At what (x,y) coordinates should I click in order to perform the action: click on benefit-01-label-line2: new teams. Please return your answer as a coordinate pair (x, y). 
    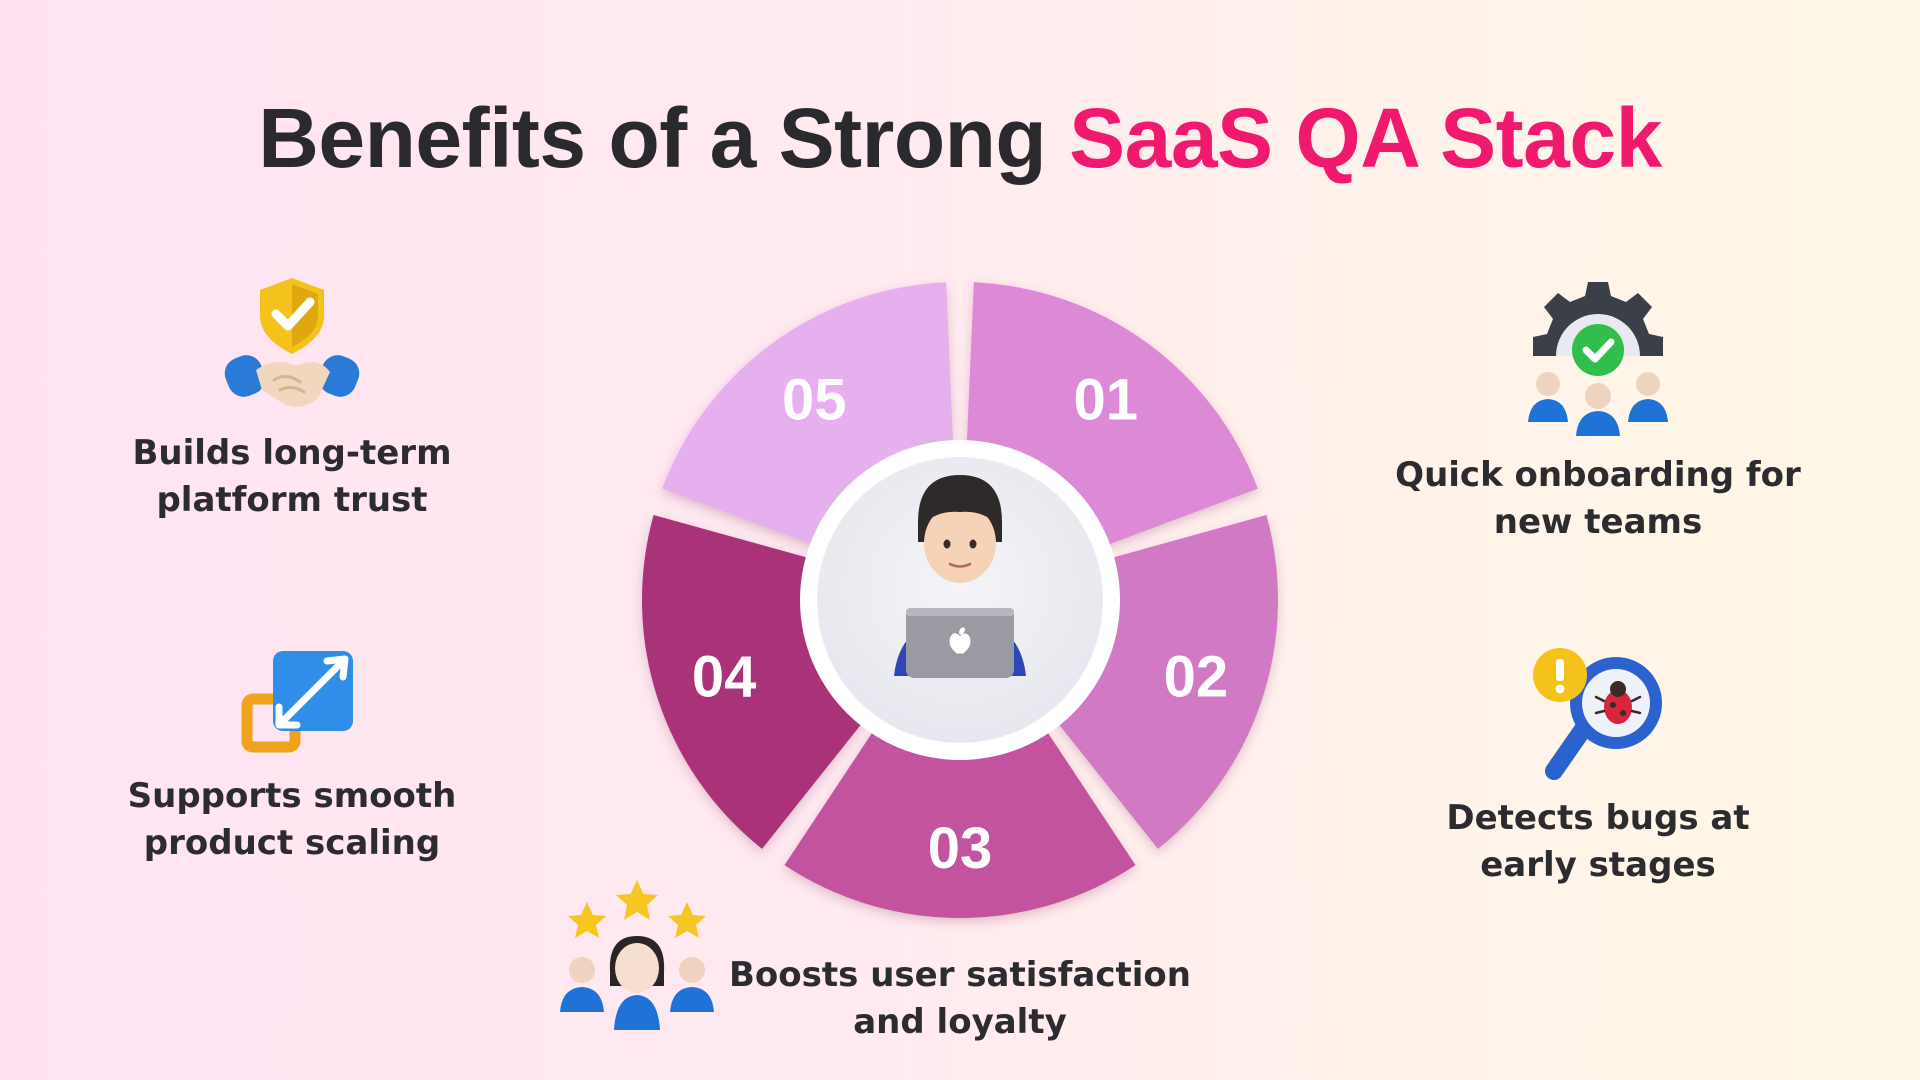
    Looking at the image, I should click on (1598, 522).